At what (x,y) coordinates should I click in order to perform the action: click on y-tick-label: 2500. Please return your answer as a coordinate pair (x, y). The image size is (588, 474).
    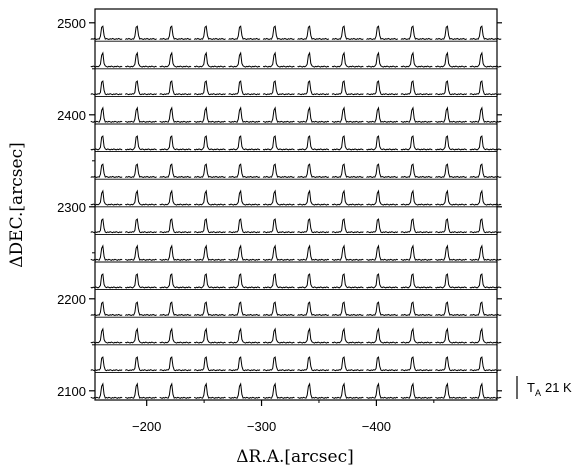
    Looking at the image, I should click on (71, 23).